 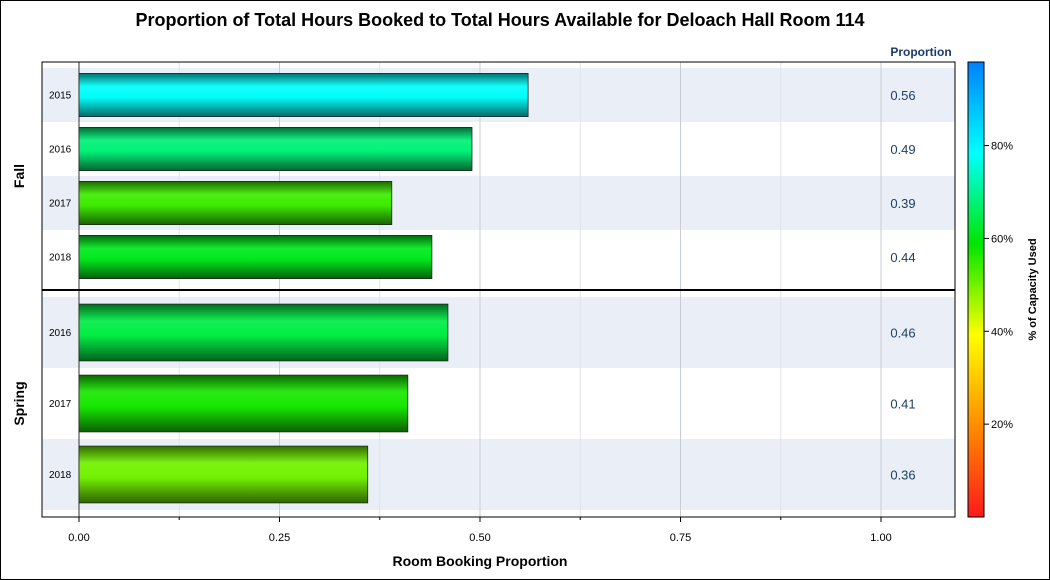 What do you see at coordinates (902, 404) in the screenshot?
I see `value-label: 0.41` at bounding box center [902, 404].